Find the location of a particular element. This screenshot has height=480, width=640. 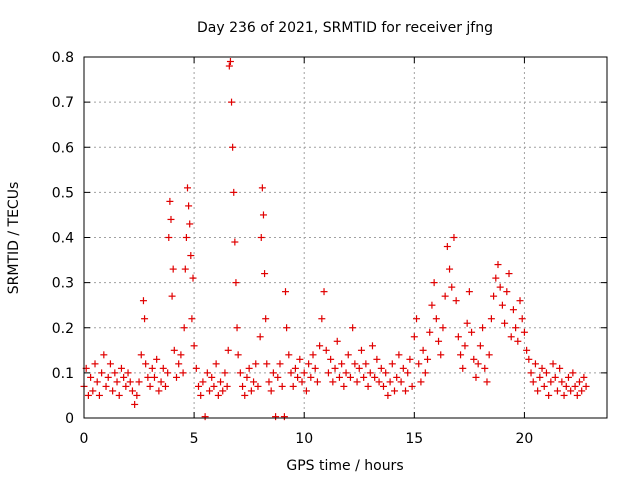

x-tick-label: 10 is located at coordinates (304, 439).